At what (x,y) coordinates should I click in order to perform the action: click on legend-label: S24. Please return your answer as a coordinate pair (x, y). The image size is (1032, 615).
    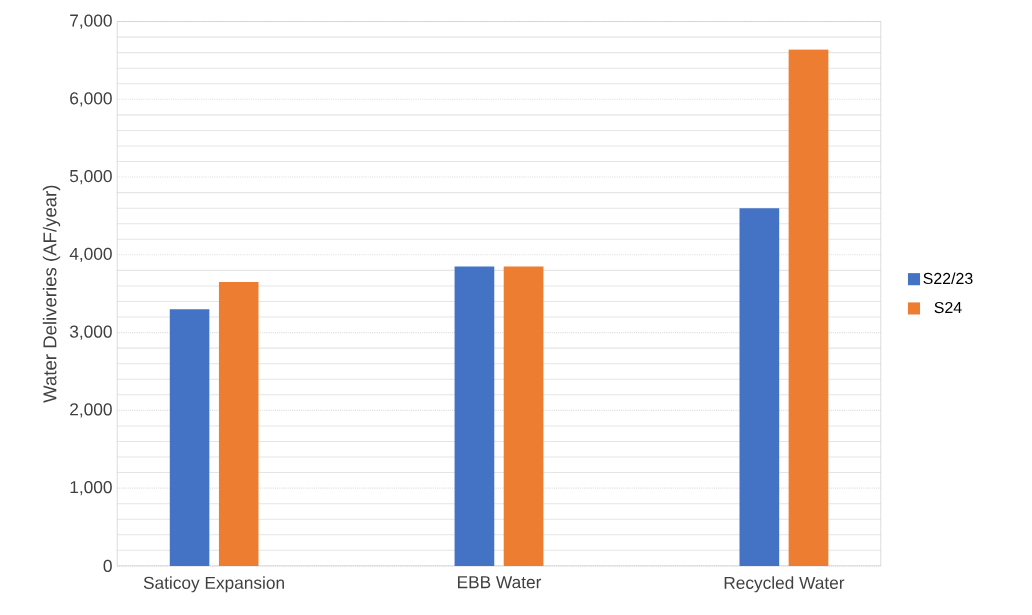
    Looking at the image, I should click on (948, 307).